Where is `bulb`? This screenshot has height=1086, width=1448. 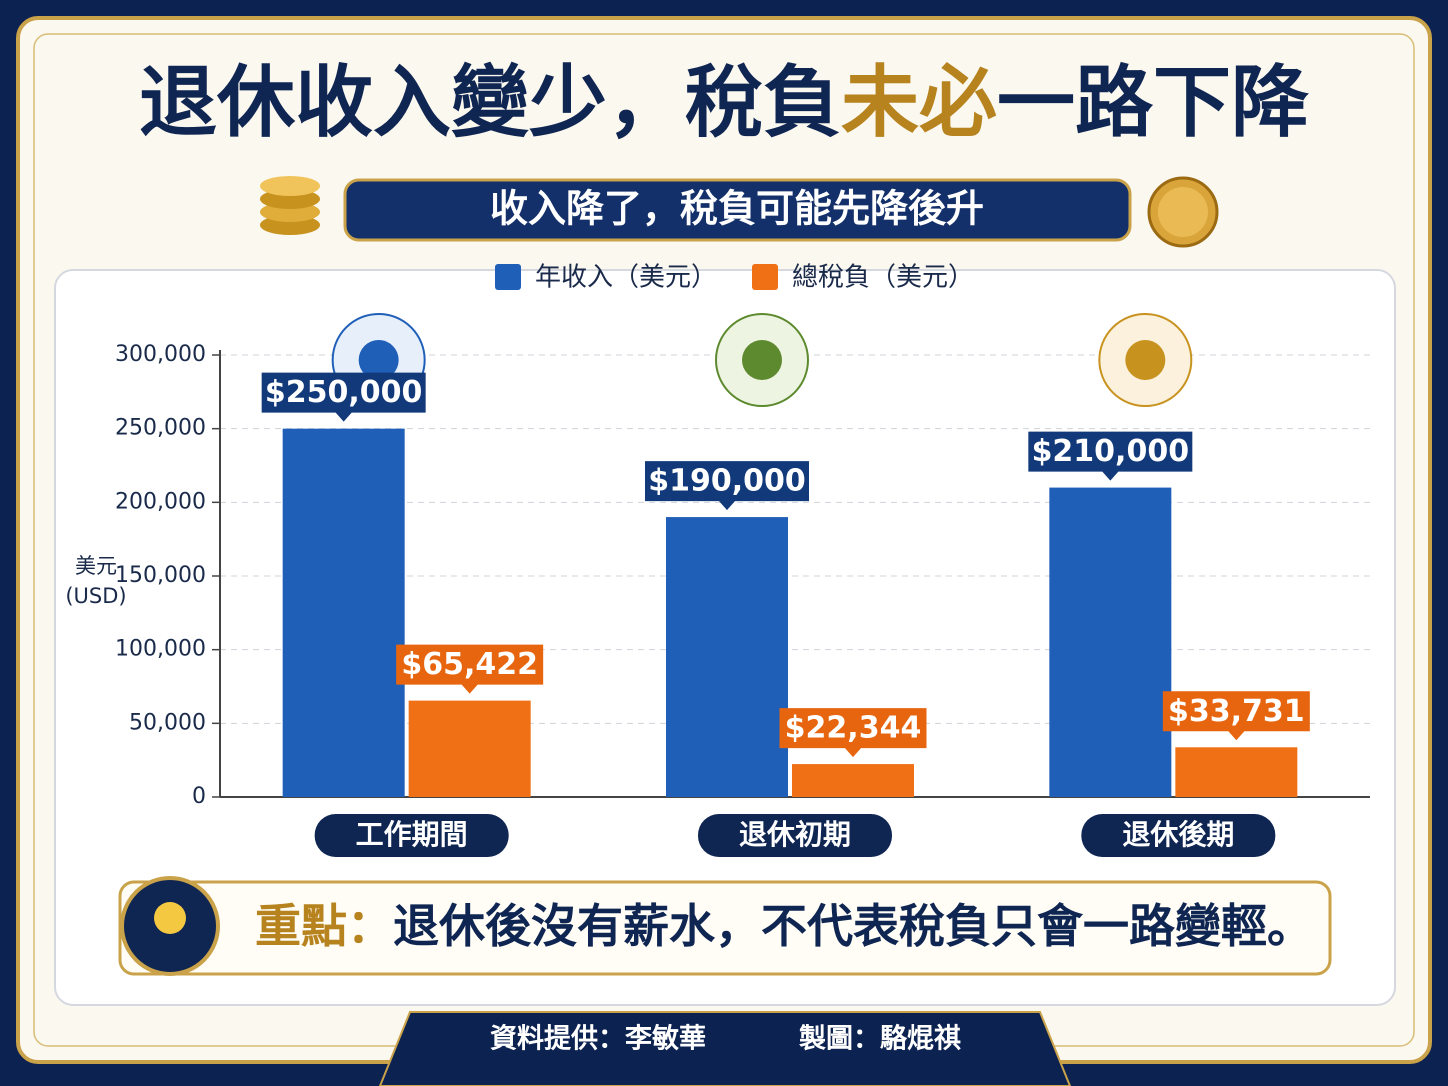 bulb is located at coordinates (170, 918).